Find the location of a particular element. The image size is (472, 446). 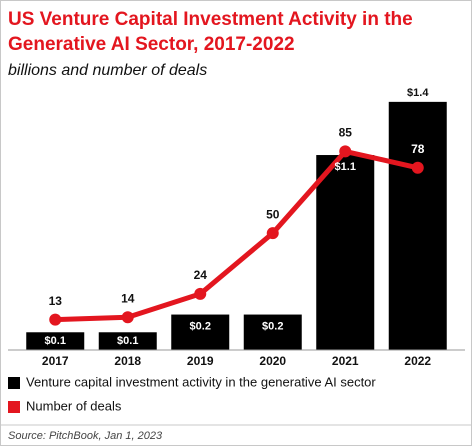

source: Source: PitchBook, Jan 1, 2023 is located at coordinates (85, 436).